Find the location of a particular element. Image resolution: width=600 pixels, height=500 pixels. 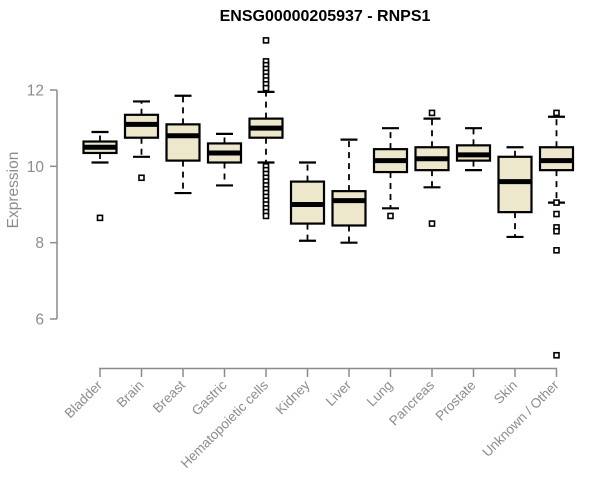

boxplot-box-breast is located at coordinates (183, 144).